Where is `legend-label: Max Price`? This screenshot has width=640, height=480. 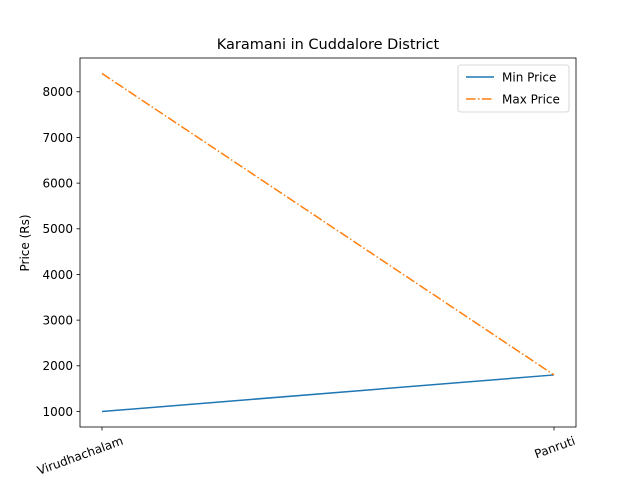
legend-label: Max Price is located at coordinates (531, 99).